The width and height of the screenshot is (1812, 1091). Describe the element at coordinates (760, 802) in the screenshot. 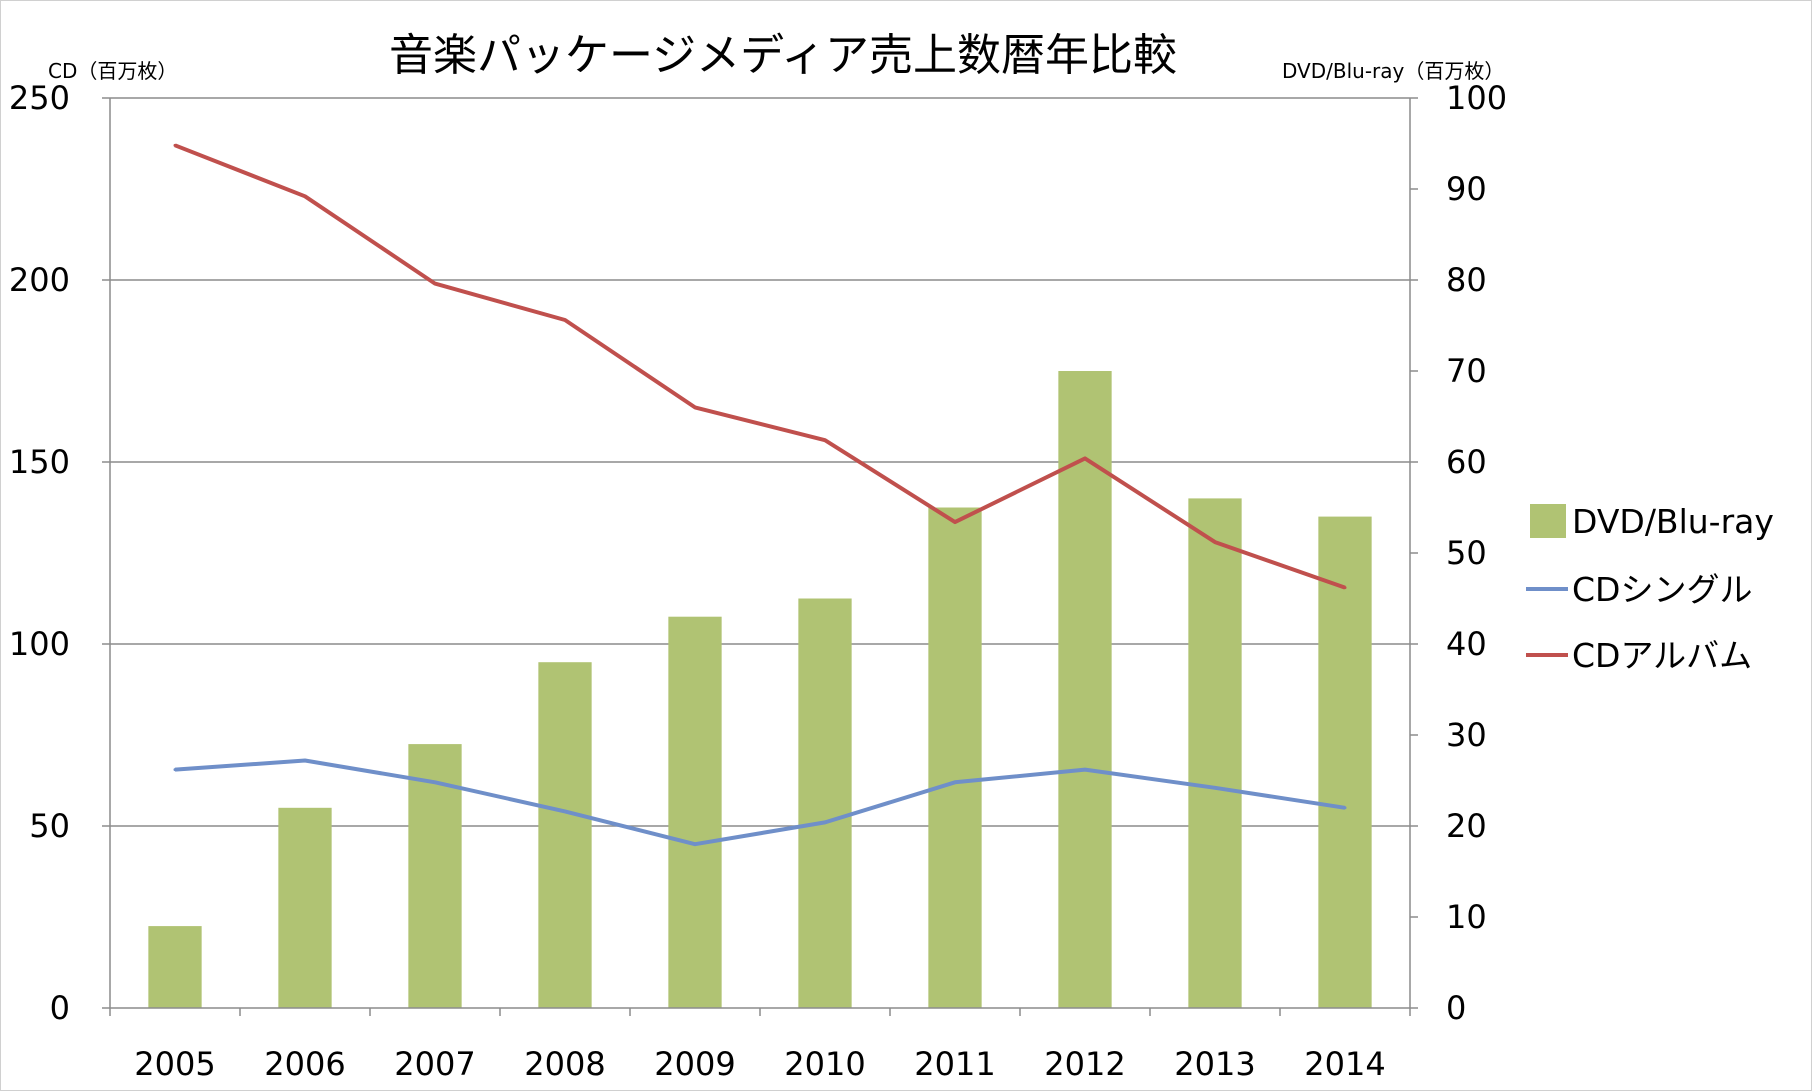

I see `line-CDシングル` at that location.